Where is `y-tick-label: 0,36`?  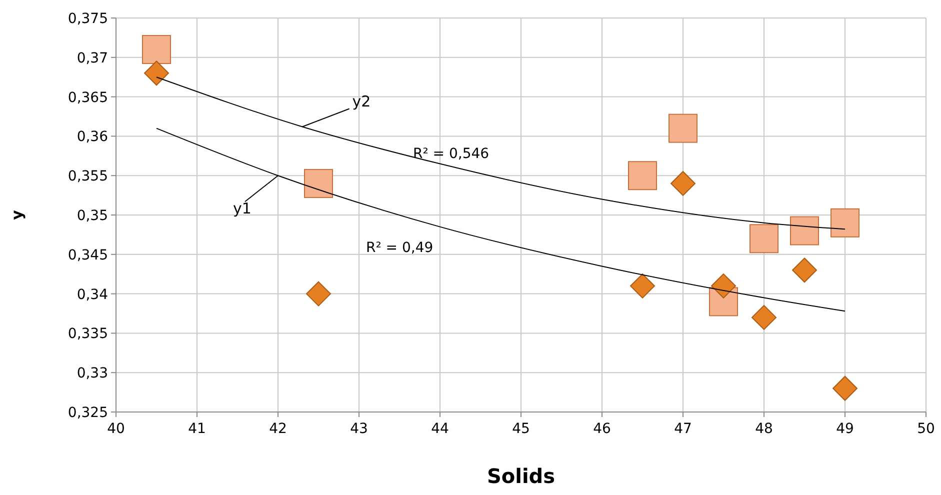 y-tick-label: 0,36 is located at coordinates (92, 137).